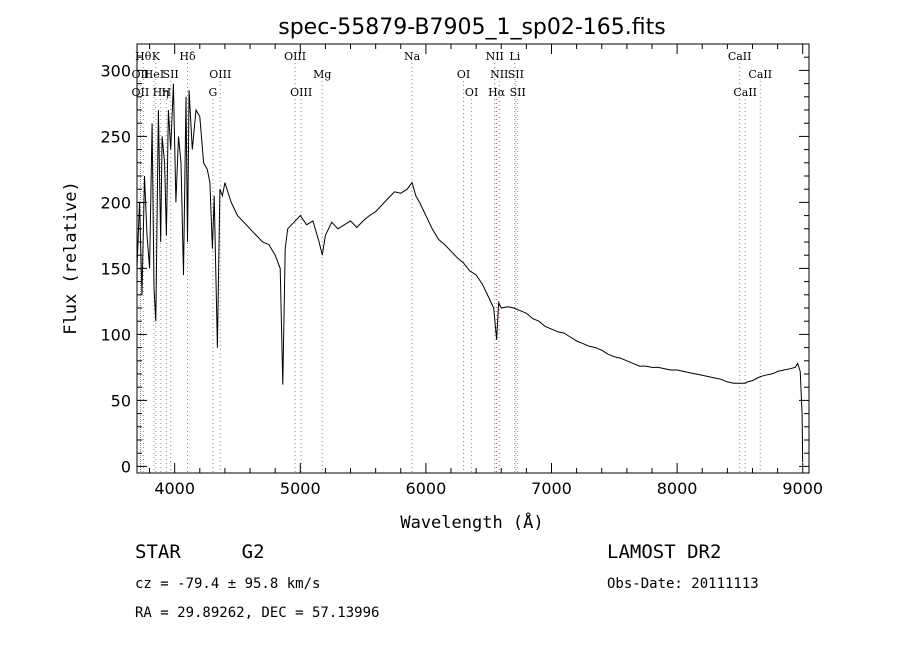  I want to click on y-tick-label-1: 50, so click(121, 400).